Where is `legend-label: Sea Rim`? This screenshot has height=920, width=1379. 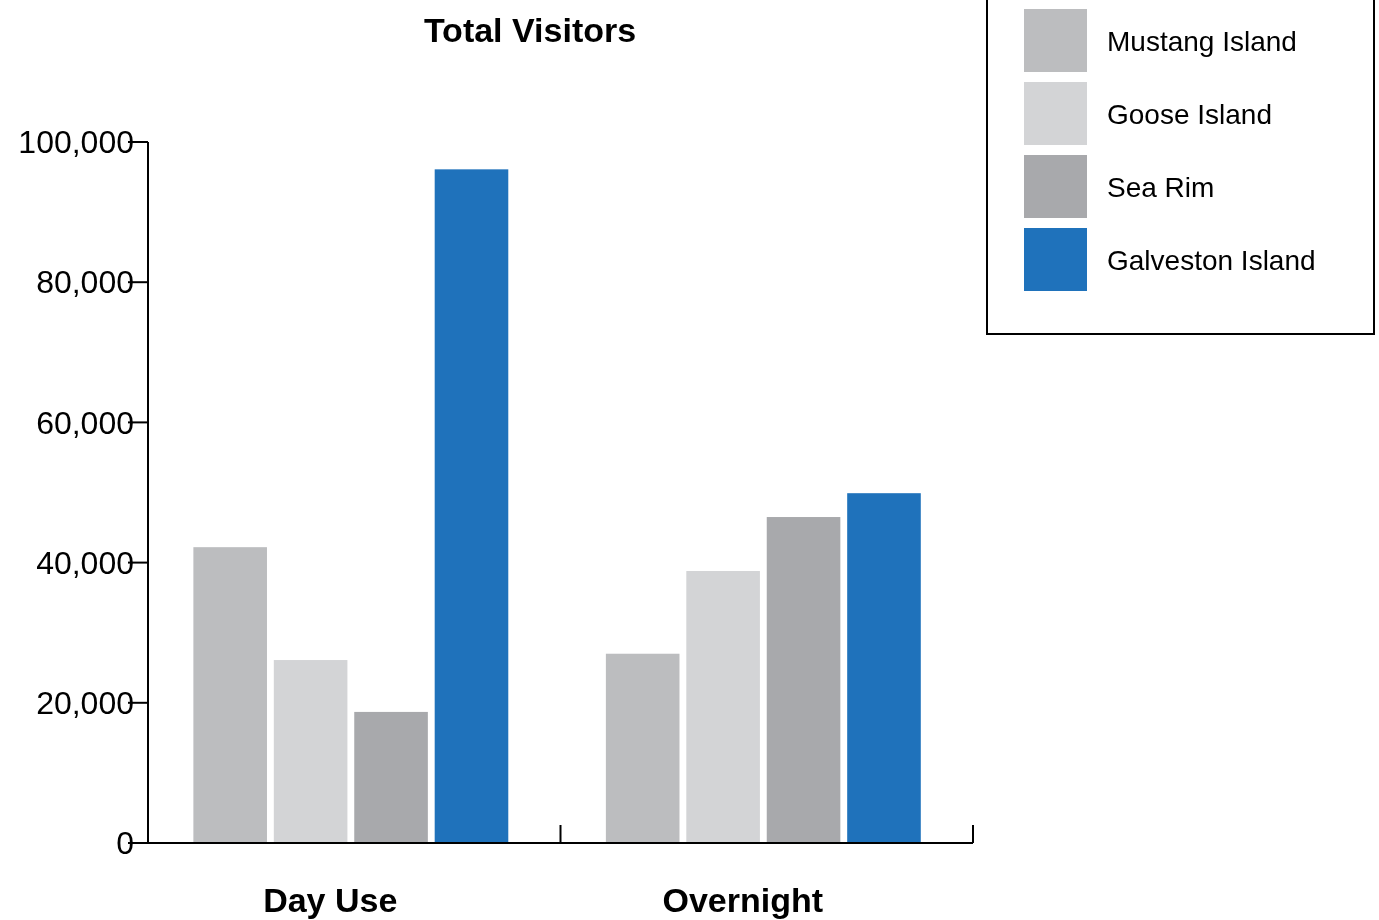 legend-label: Sea Rim is located at coordinates (1161, 187).